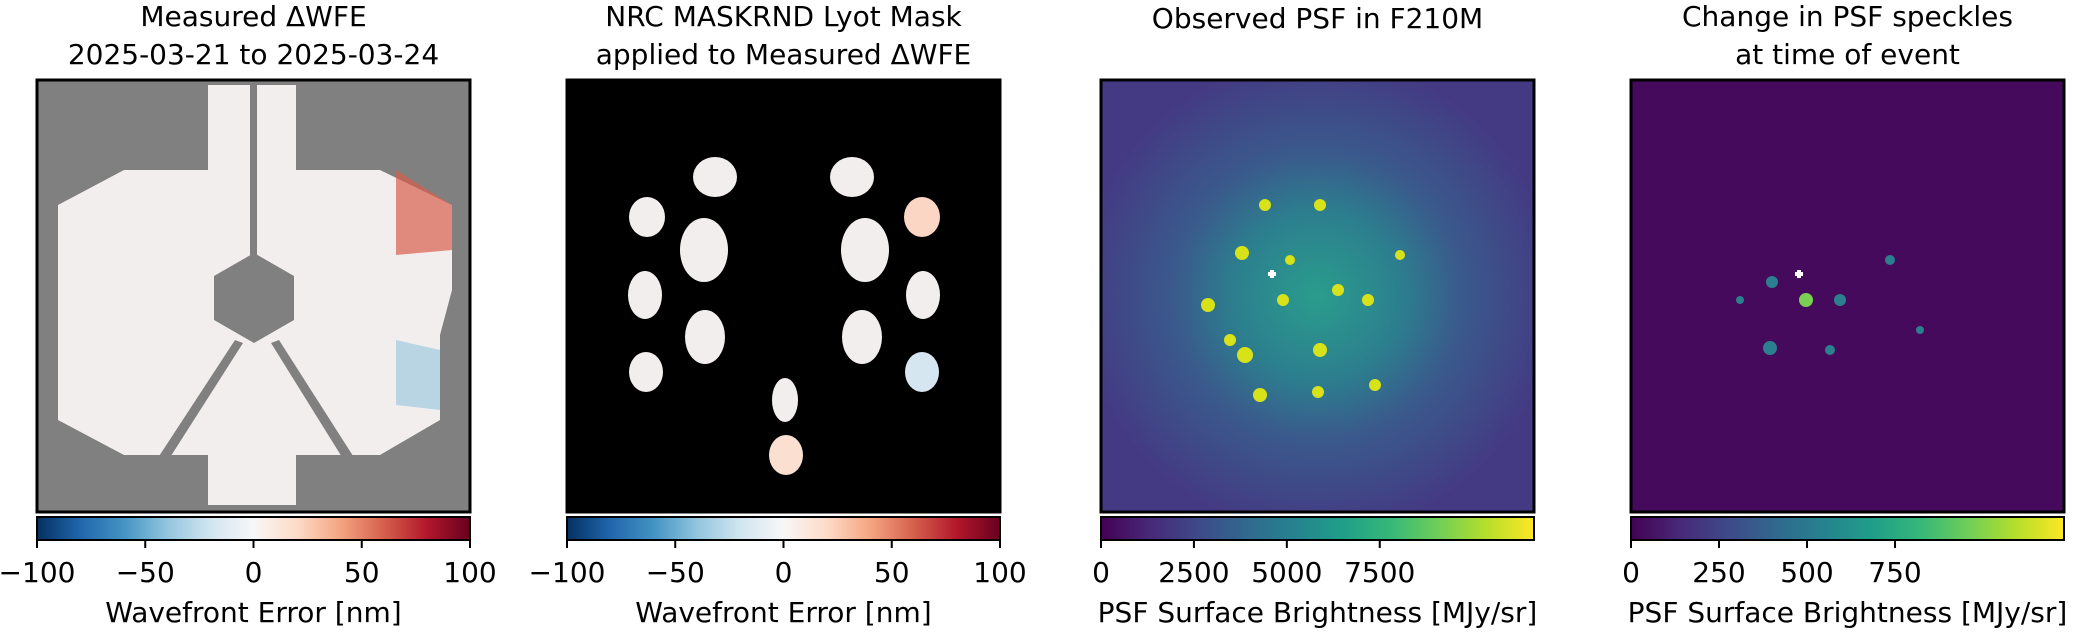  Describe the element at coordinates (783, 16) in the screenshot. I see `panel-title: NRC MASKRND Lyot Mask` at that location.